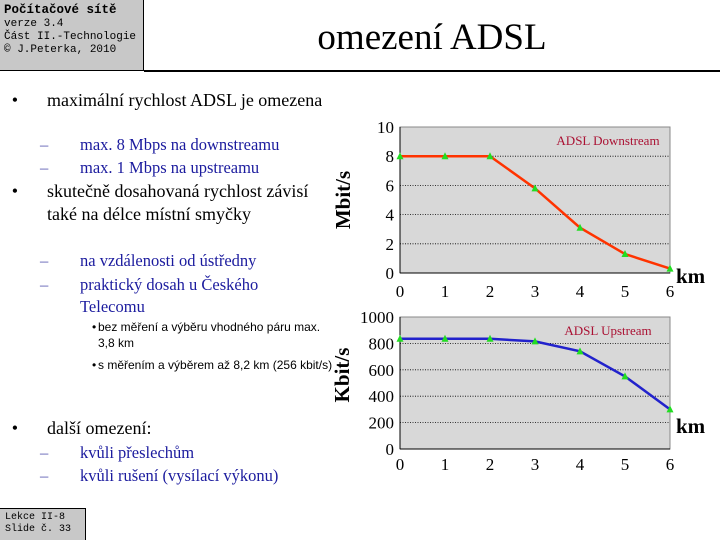  I want to click on slide-footer: Lekce II-8 Slide č. 33, so click(43, 524).